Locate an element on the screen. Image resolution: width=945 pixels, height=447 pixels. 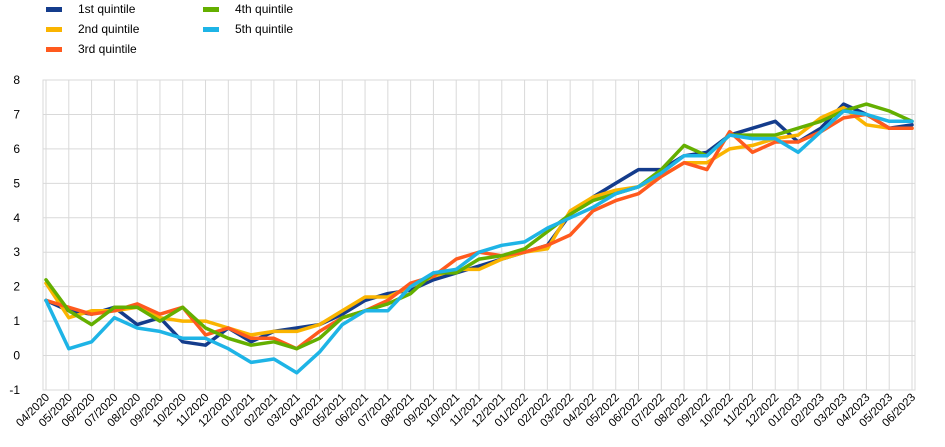
y-tick-label: 3 is located at coordinates (16, 252).